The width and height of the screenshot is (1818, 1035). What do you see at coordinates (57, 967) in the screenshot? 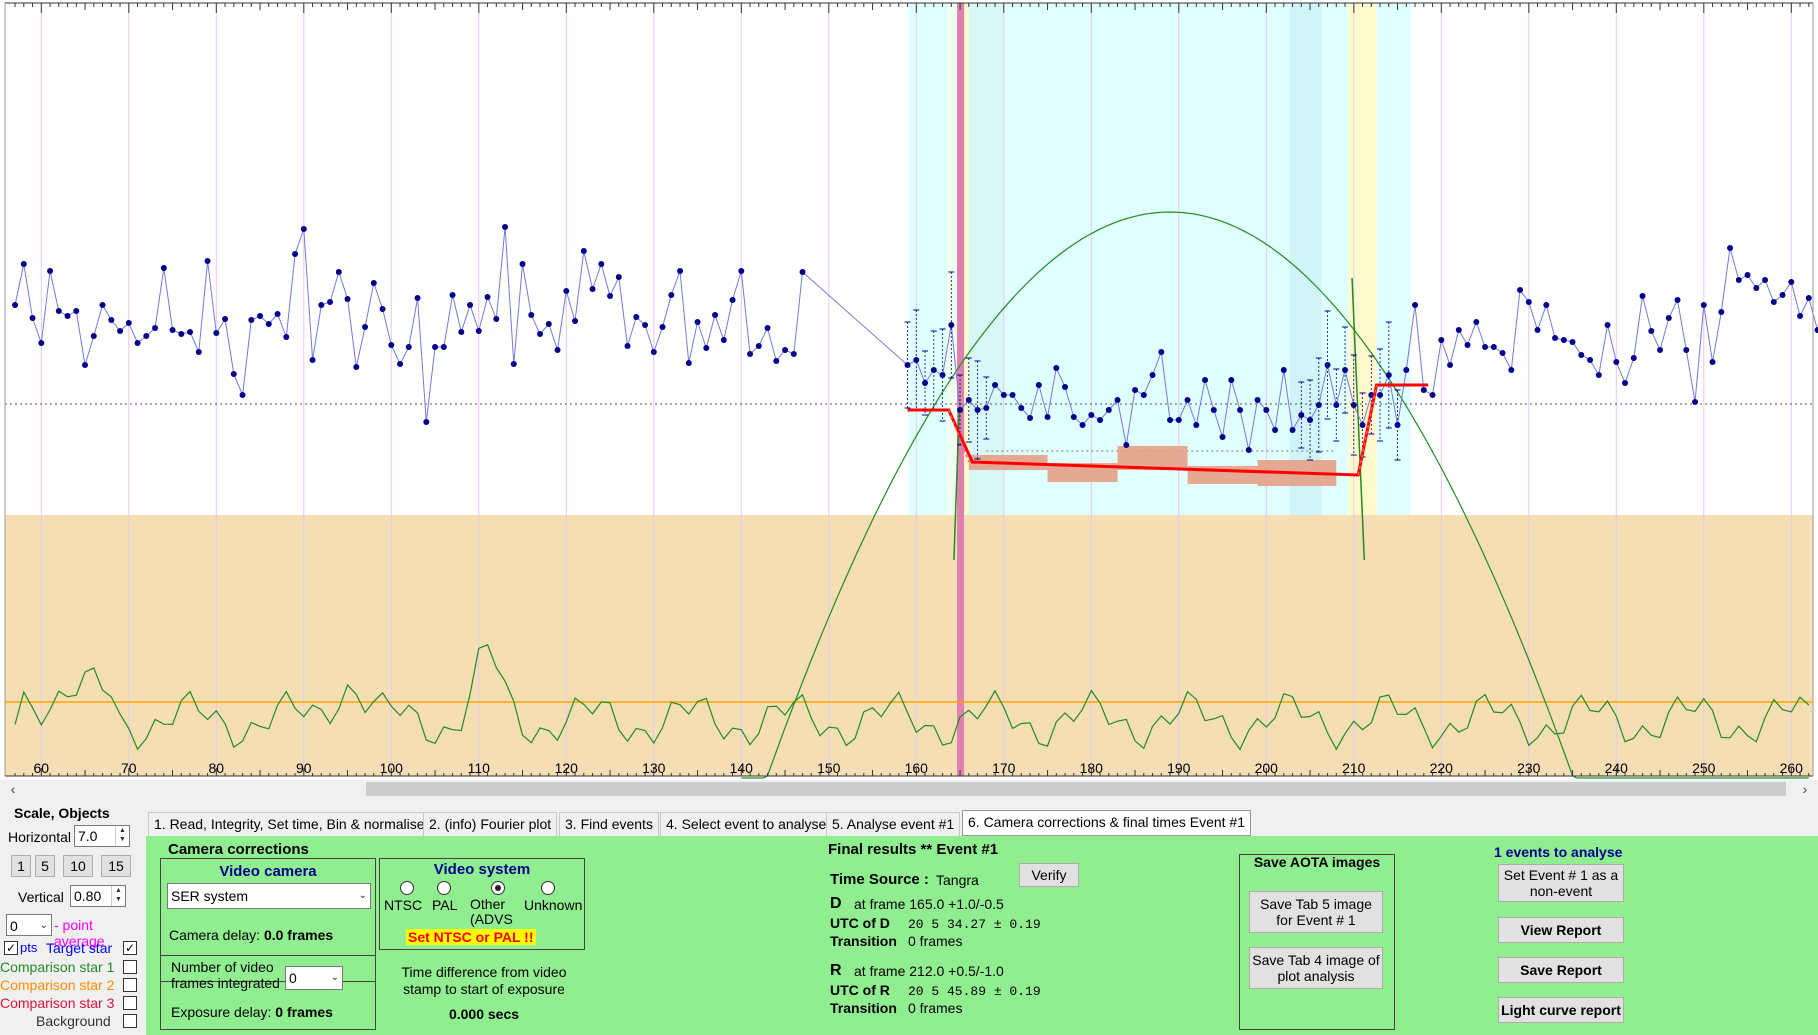
I see `comparison-star-1-label: Comparison star 1` at bounding box center [57, 967].